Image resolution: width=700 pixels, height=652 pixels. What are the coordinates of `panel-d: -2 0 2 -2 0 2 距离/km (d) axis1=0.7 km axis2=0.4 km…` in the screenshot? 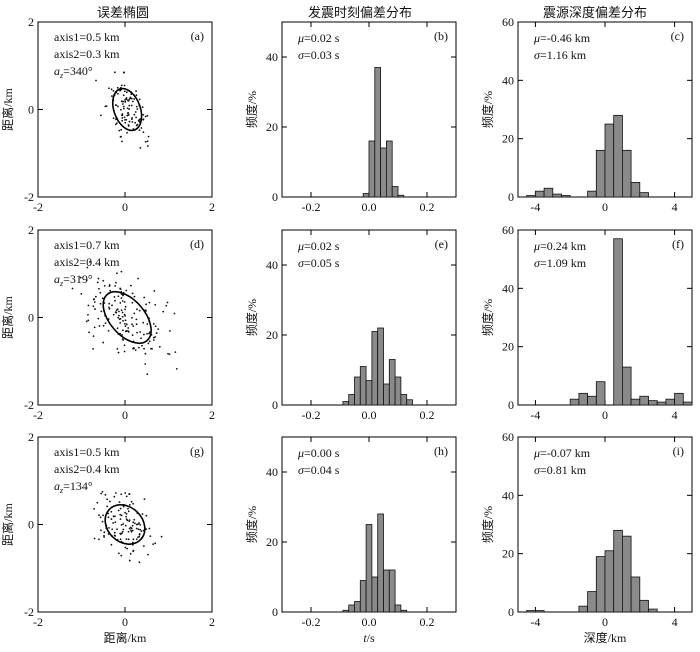 It's located at (107, 322).